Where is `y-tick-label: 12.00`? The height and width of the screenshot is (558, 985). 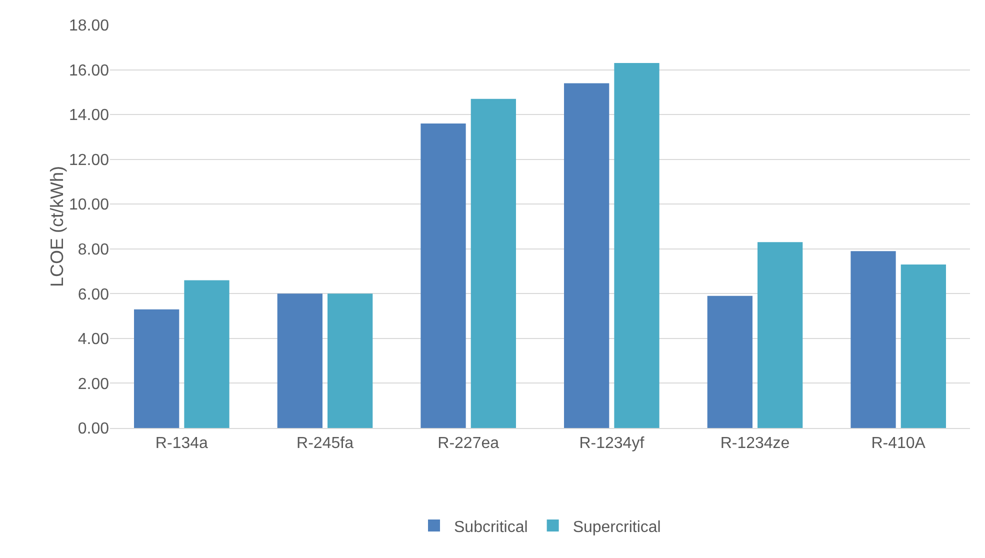 y-tick-label: 12.00 is located at coordinates (89, 160).